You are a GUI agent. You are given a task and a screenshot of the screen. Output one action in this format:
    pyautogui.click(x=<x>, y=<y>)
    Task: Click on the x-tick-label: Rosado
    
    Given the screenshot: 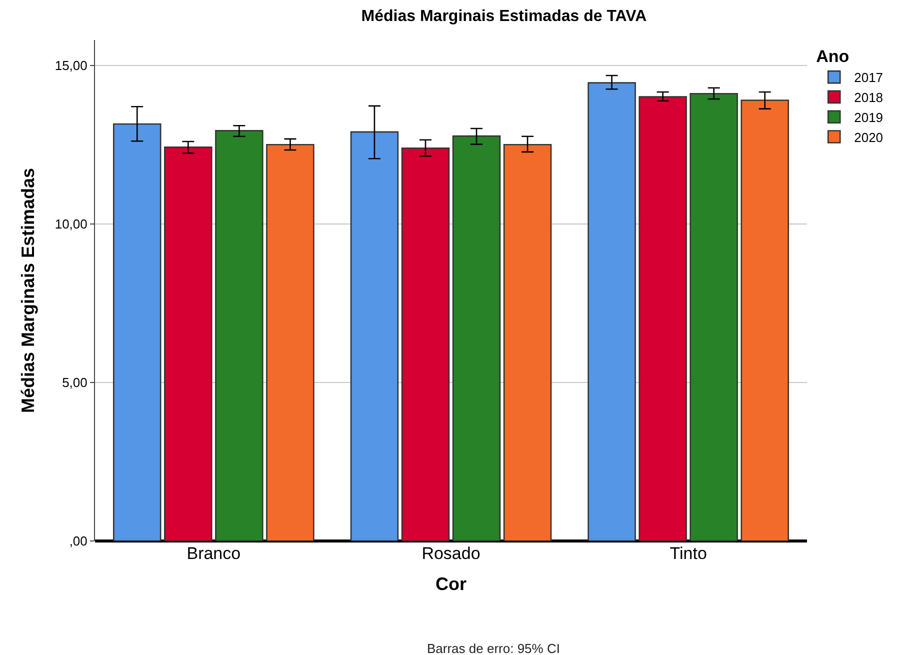 What is the action you would take?
    pyautogui.click(x=451, y=553)
    